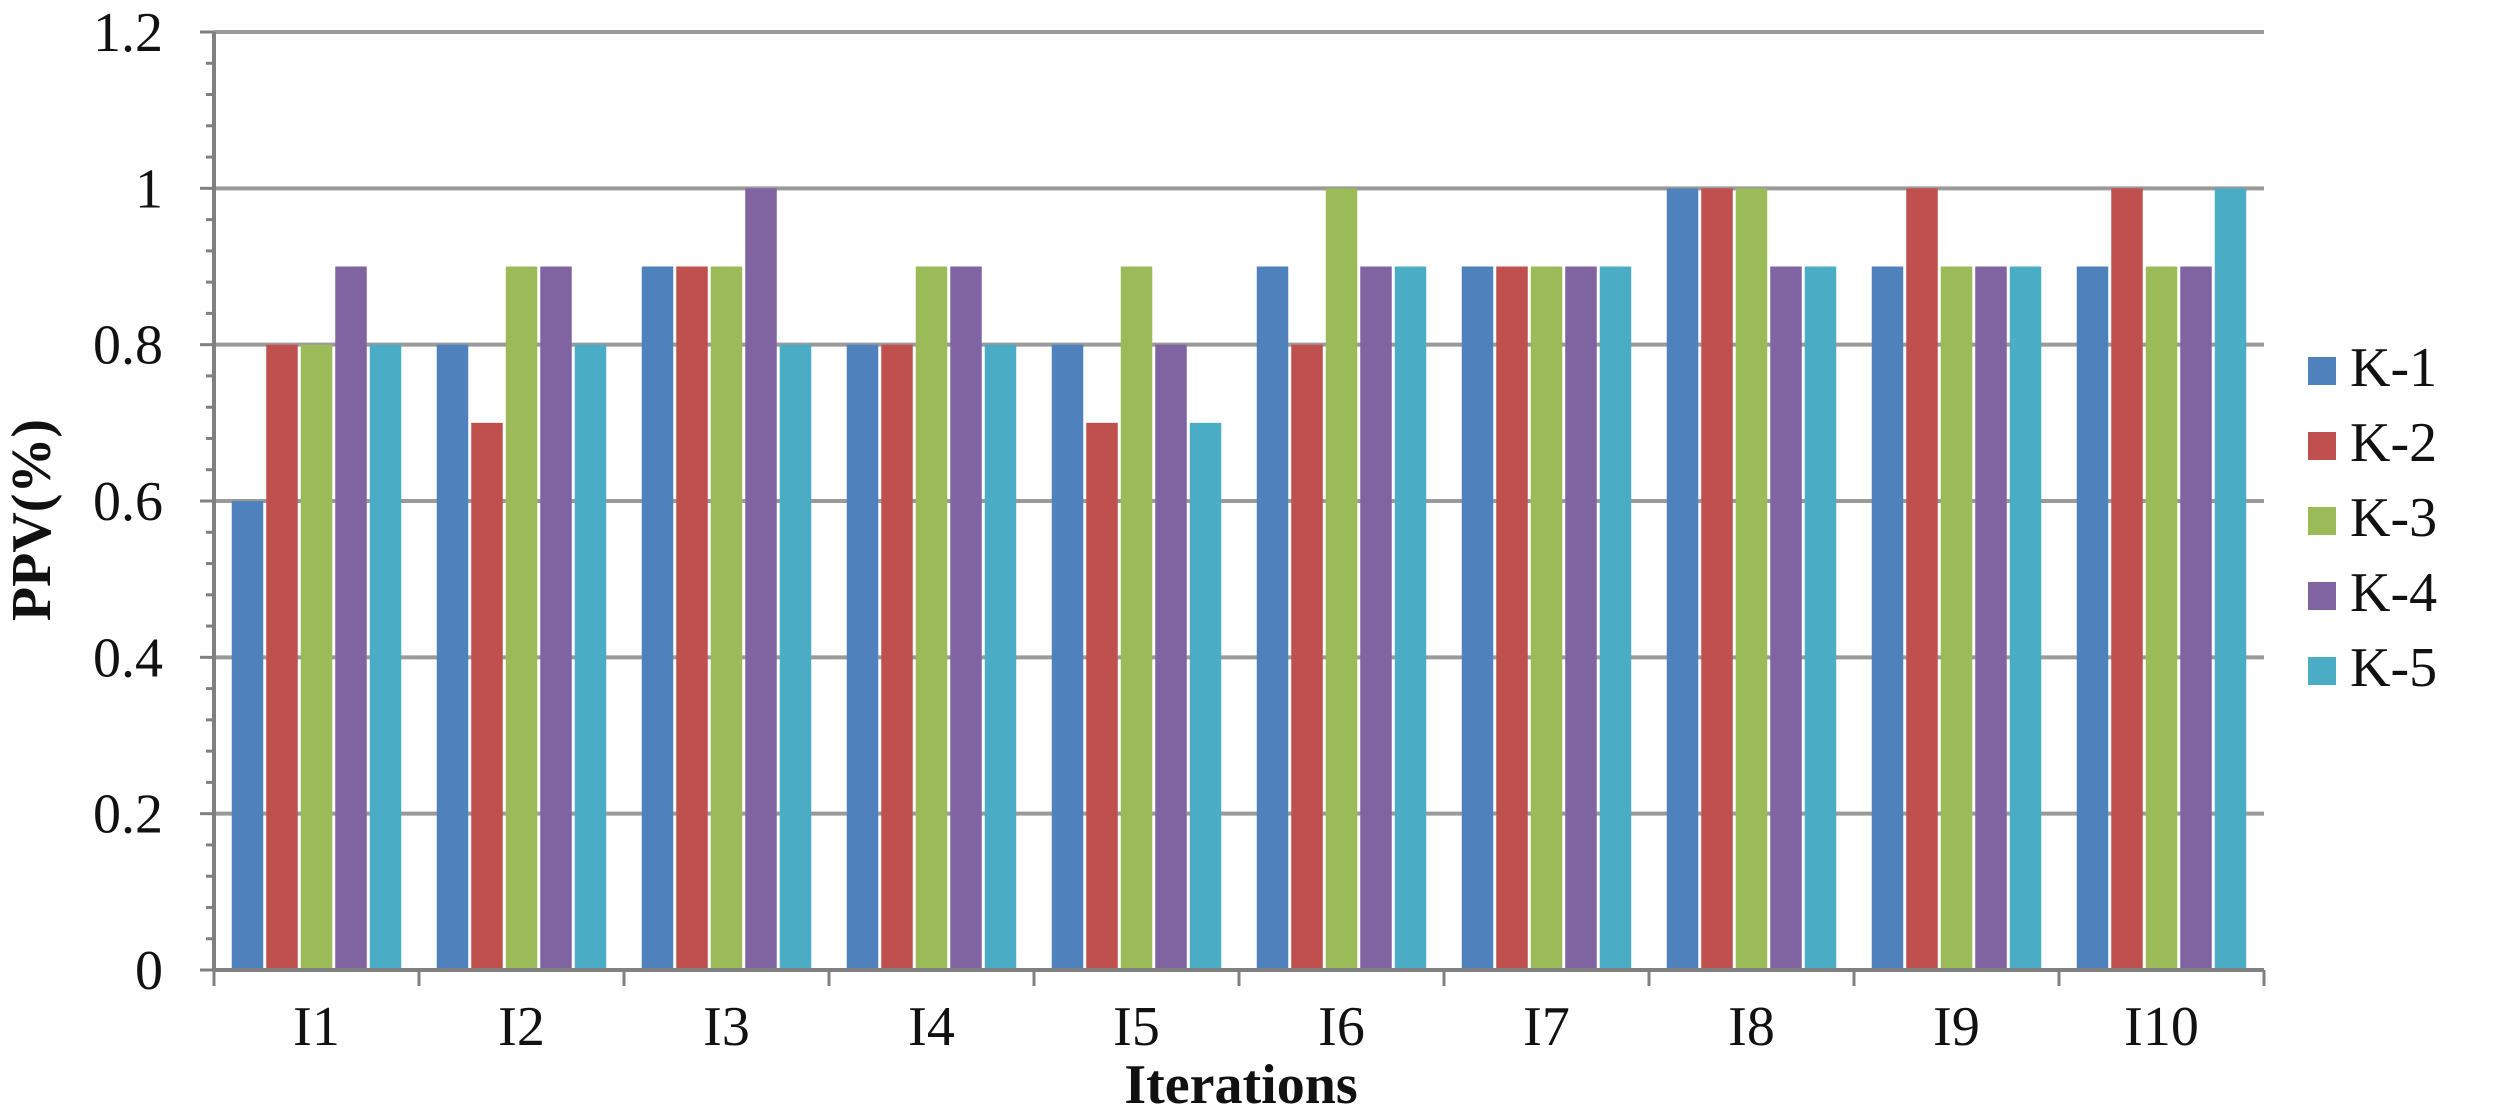 The height and width of the screenshot is (1117, 2500). What do you see at coordinates (1682, 579) in the screenshot?
I see `bar-k-1-i8` at bounding box center [1682, 579].